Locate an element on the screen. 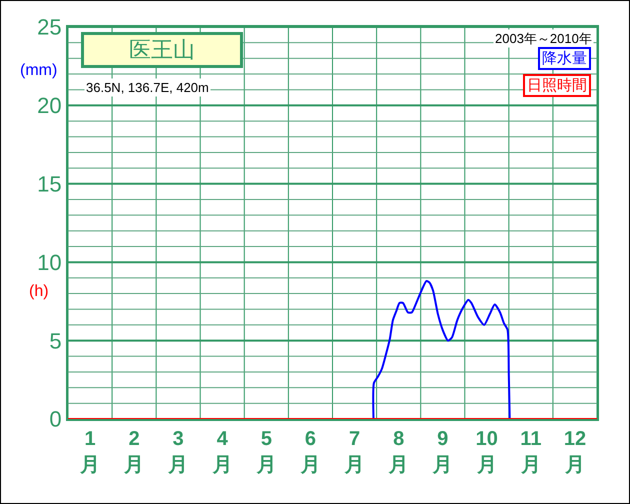 The height and width of the screenshot is (504, 630). x-tick-label: 3 月 is located at coordinates (177, 452).